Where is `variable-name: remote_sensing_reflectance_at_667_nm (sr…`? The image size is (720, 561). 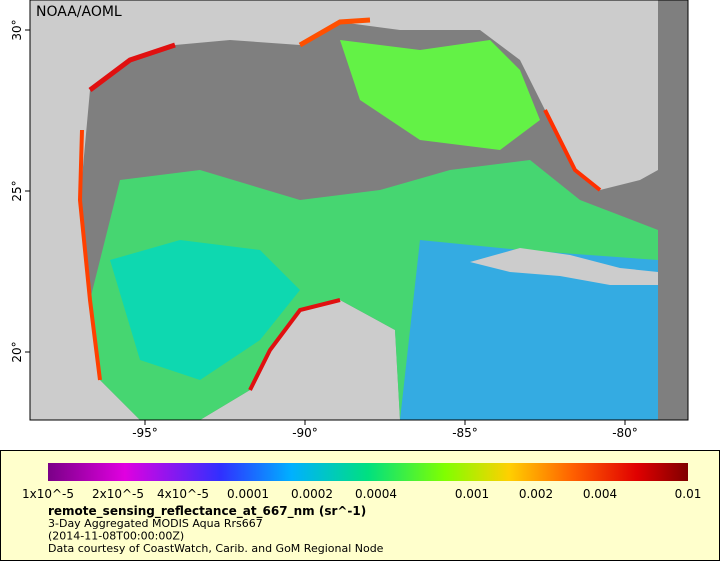 variable-name: remote_sensing_reflectance_at_667_nm (sr… is located at coordinates (207, 511).